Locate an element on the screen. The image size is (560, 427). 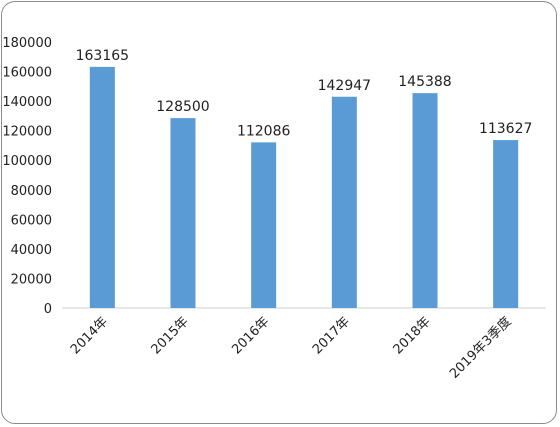
y-tick-label: 20000 is located at coordinates (31, 279).